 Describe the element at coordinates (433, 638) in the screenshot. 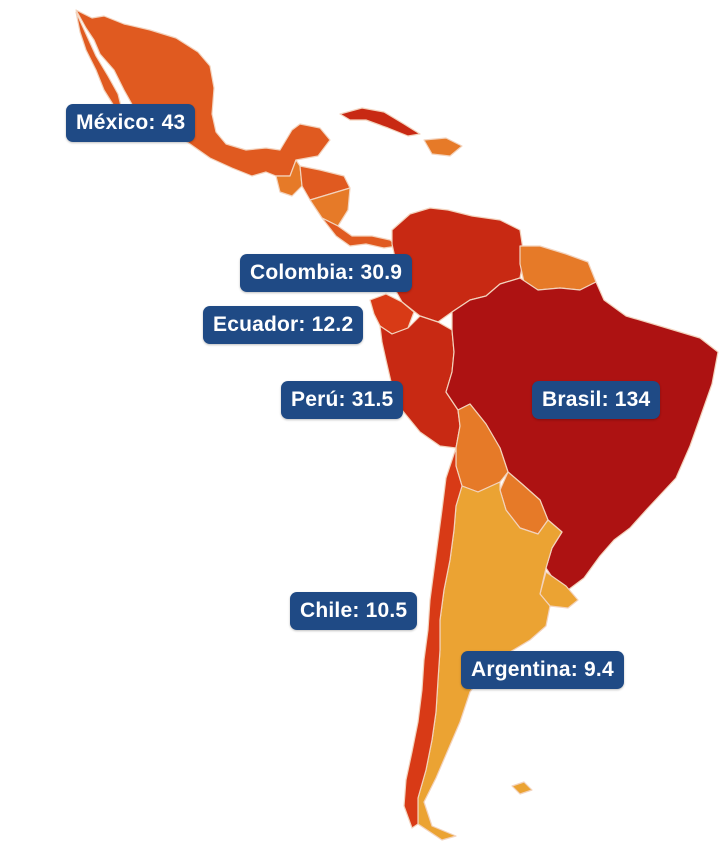

I see `country-chile` at that location.